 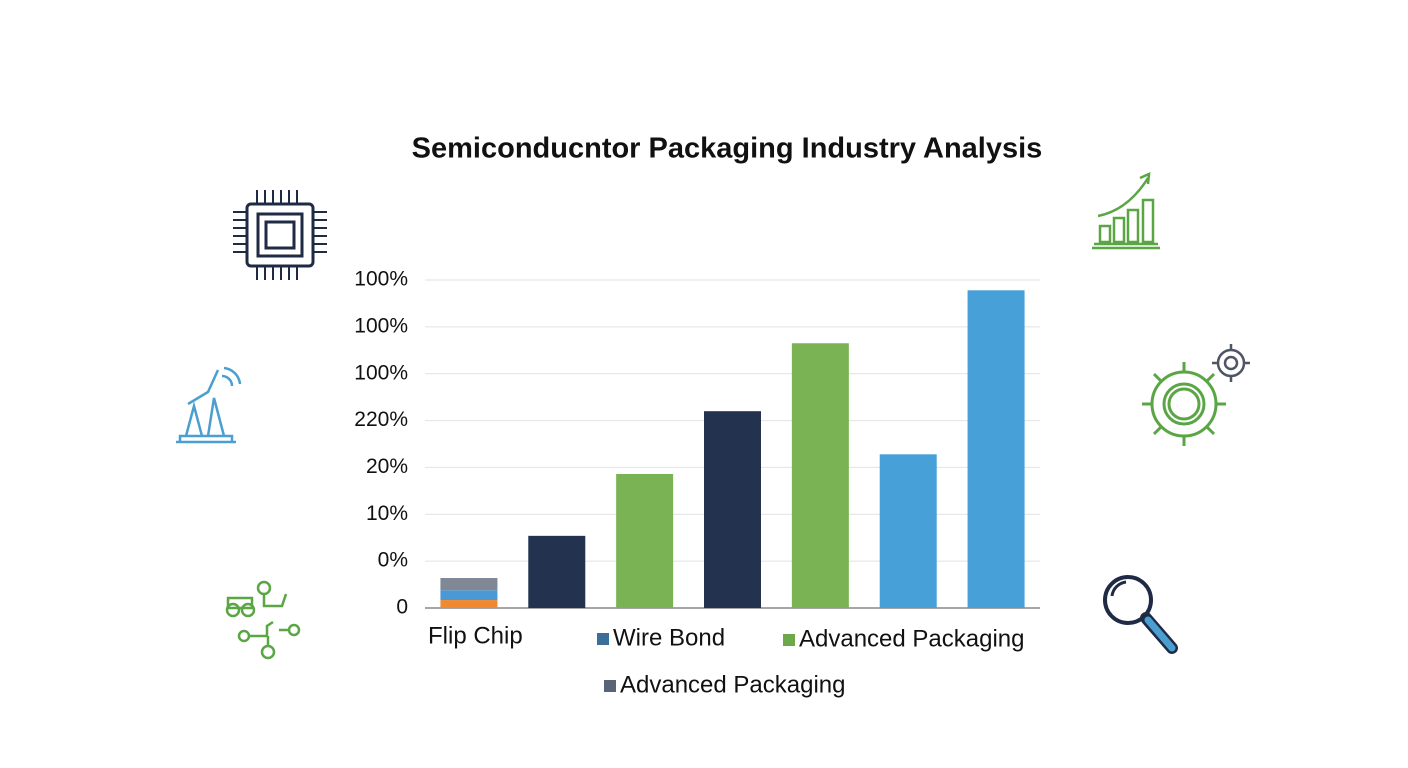 What do you see at coordinates (1231, 363) in the screenshot?
I see `small-gear-icon` at bounding box center [1231, 363].